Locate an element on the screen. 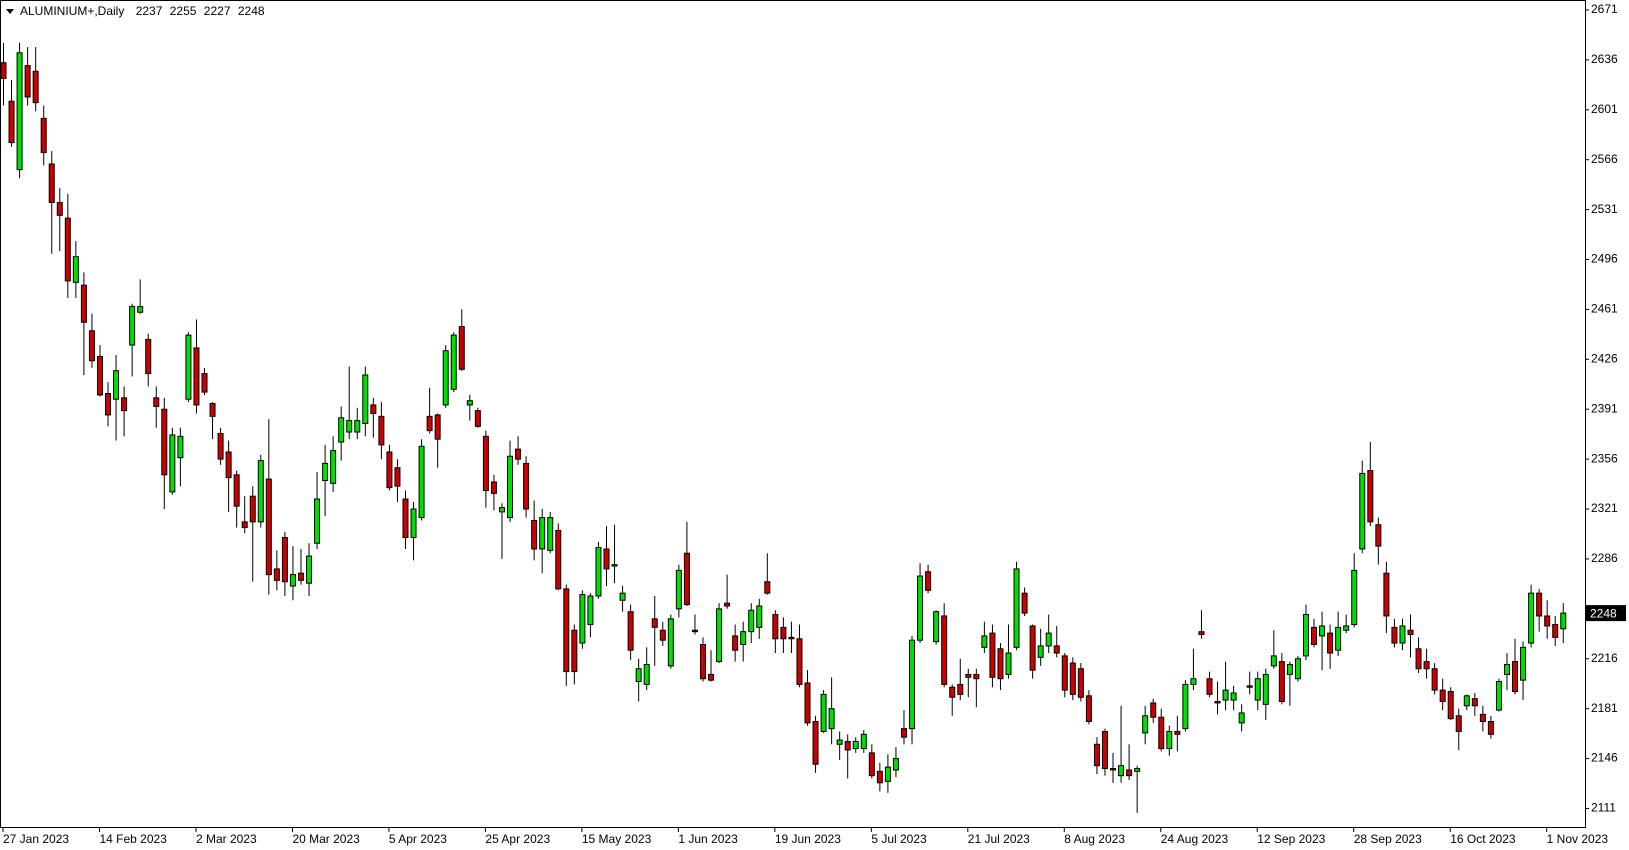 Image resolution: width=1629 pixels, height=850 pixels. x-tick-label: 25 Apr 2023 is located at coordinates (517, 839).